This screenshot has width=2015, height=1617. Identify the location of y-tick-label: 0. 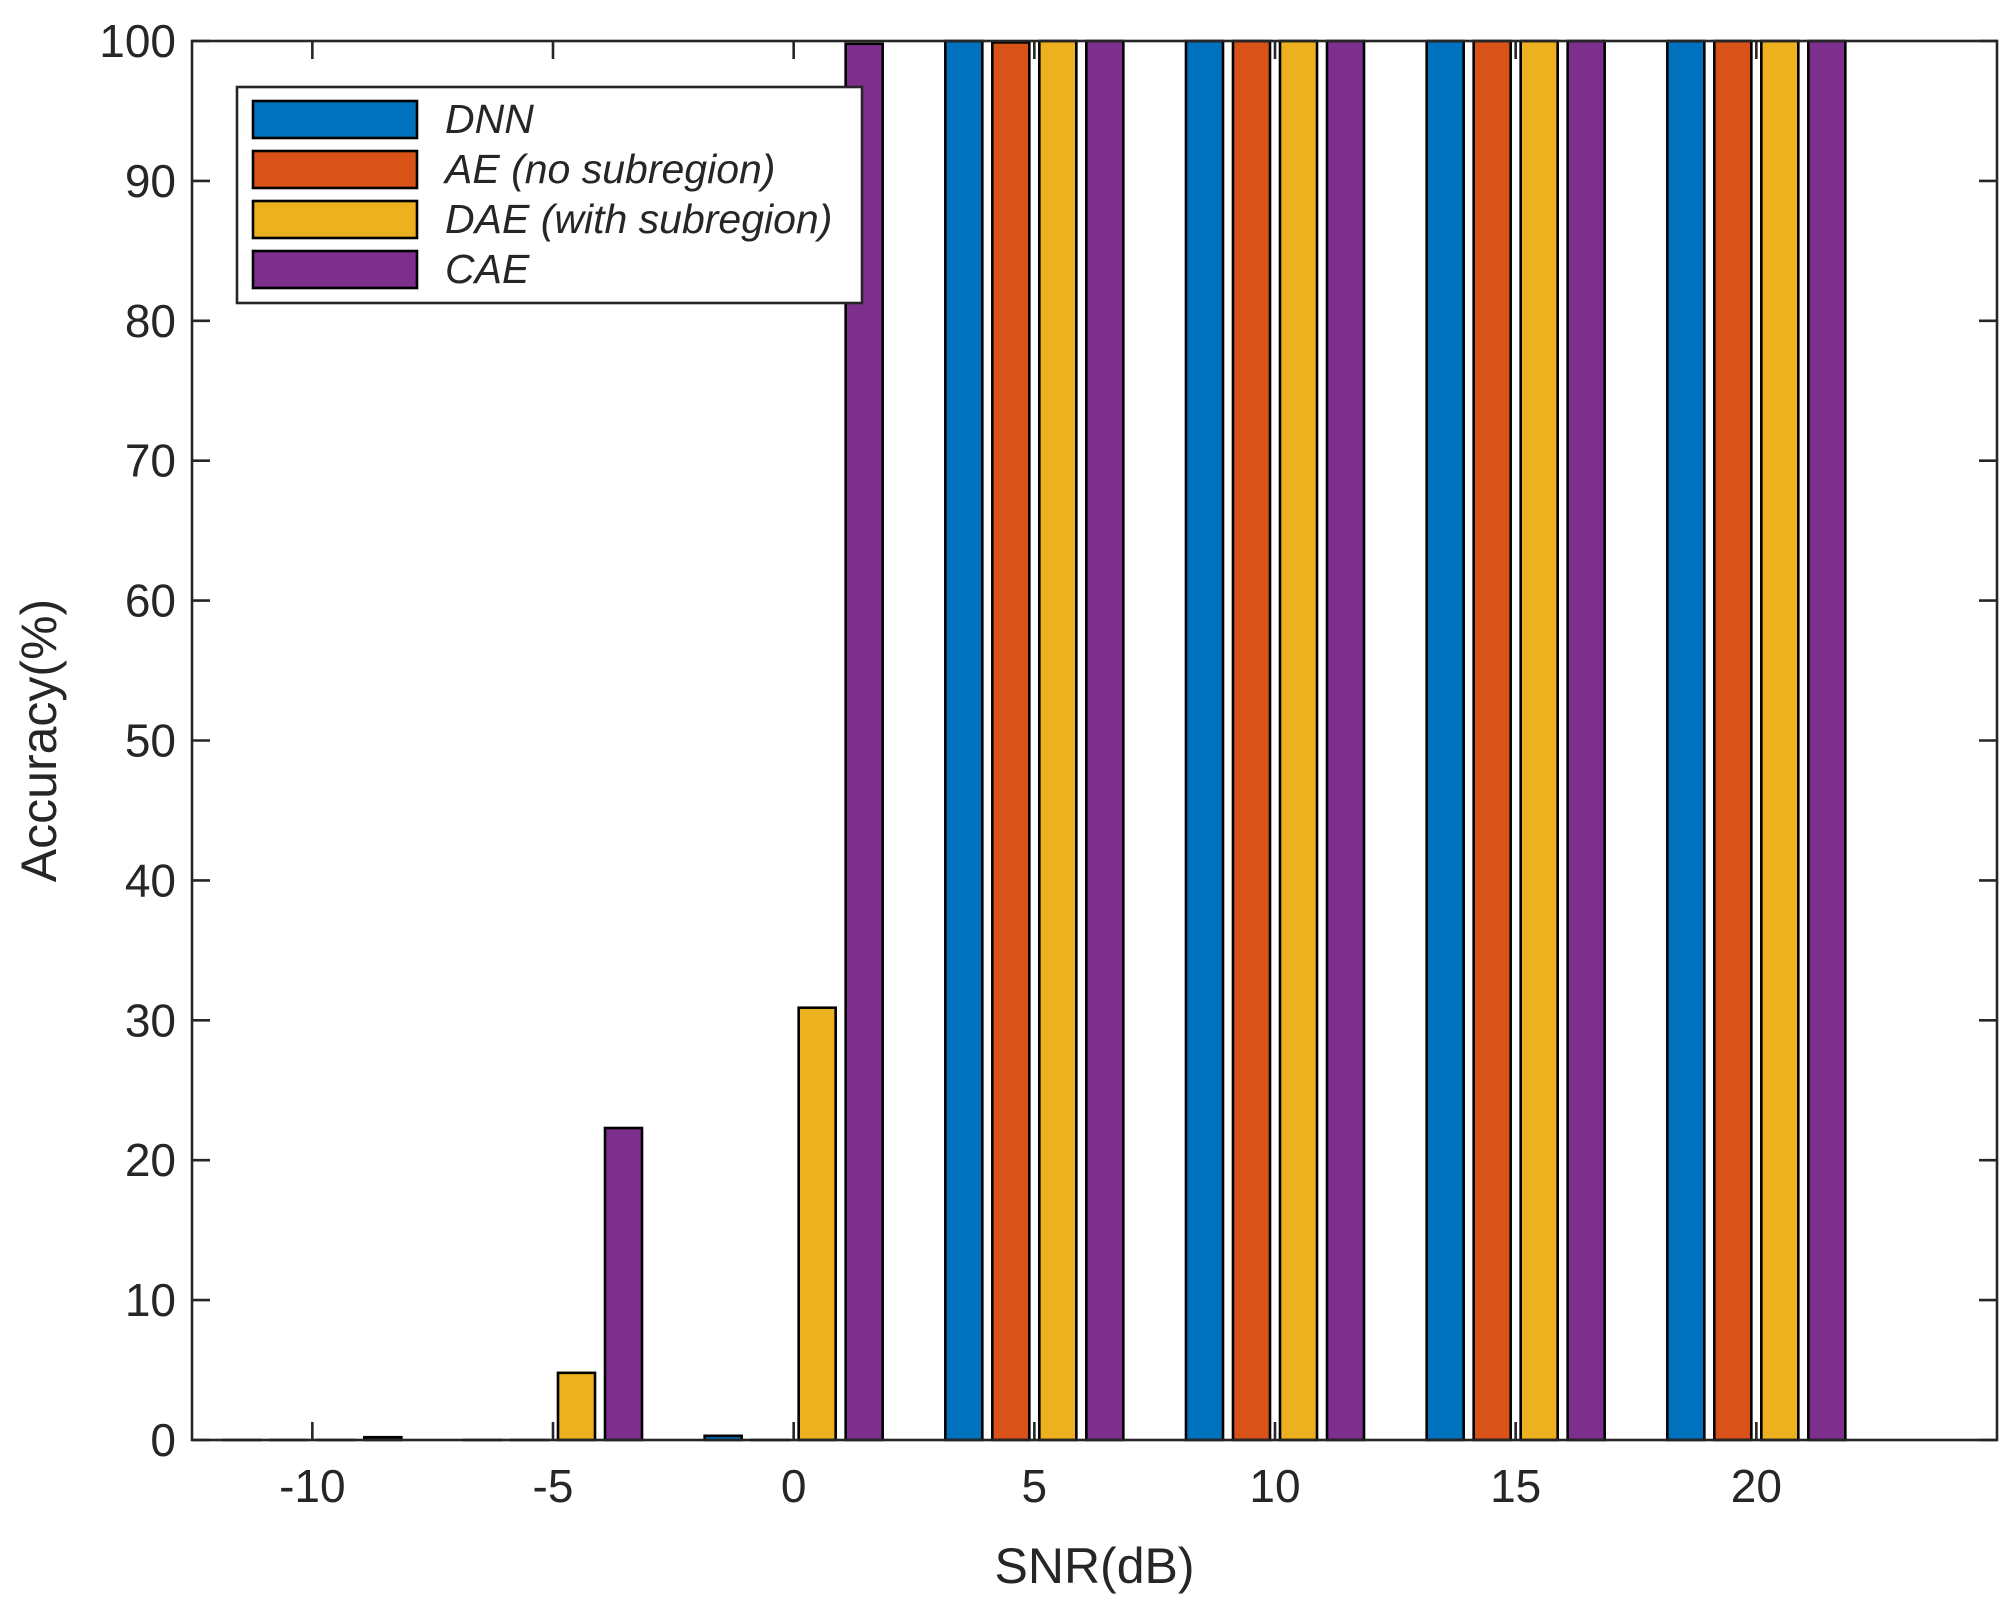
(163, 1440).